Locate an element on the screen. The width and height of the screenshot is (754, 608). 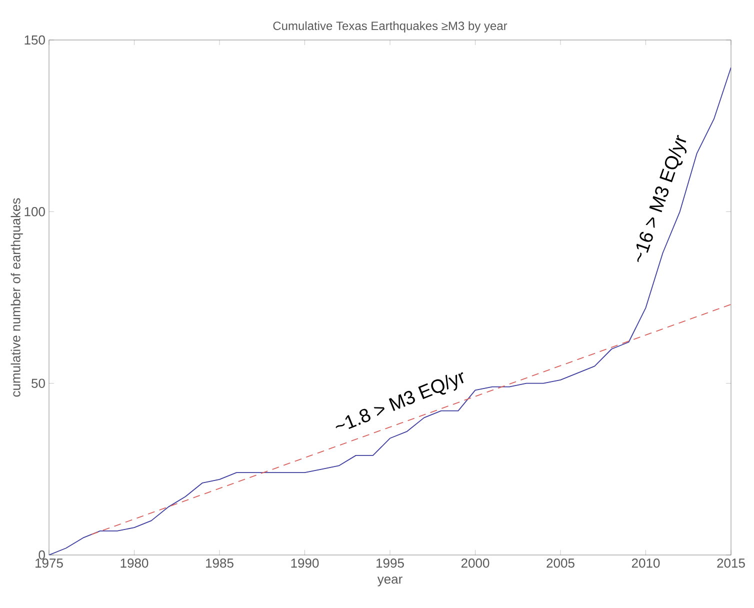
x-tick-label: 1990 is located at coordinates (305, 563).